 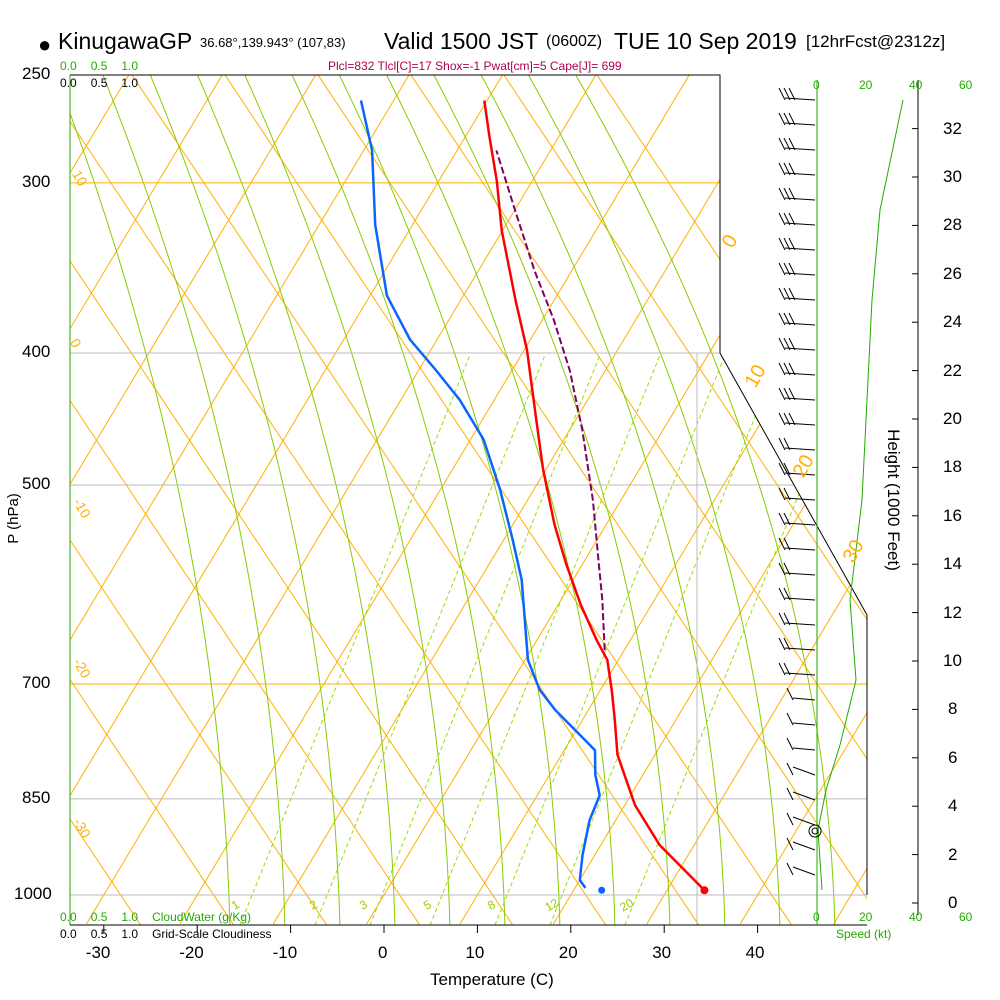 I want to click on forecast-info: [12hrFcst@2312z], so click(x=876, y=41).